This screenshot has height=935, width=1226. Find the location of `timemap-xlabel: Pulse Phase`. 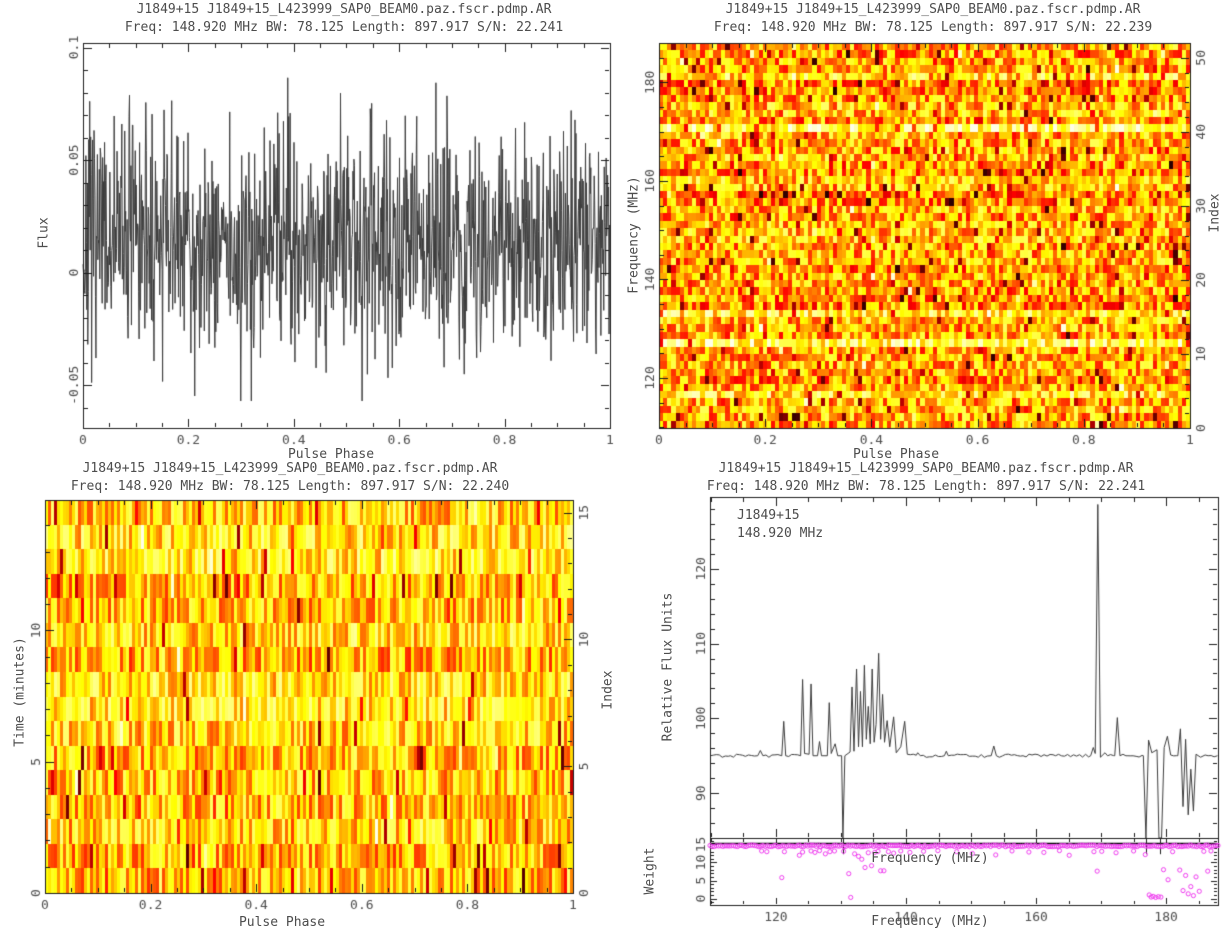

timemap-xlabel: Pulse Phase is located at coordinates (282, 922).